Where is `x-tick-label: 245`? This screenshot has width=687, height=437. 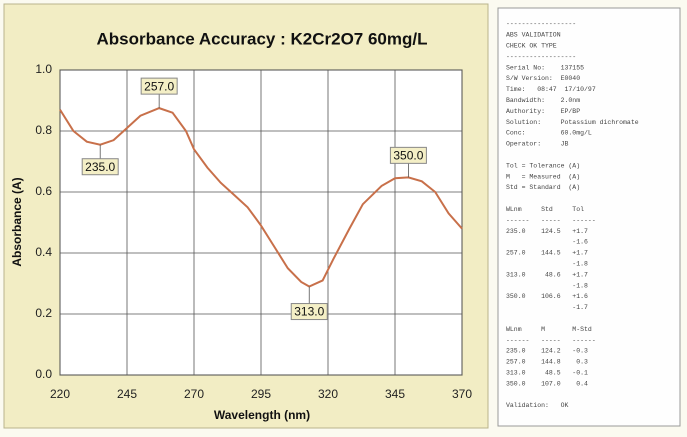 x-tick-label: 245 is located at coordinates (127, 394).